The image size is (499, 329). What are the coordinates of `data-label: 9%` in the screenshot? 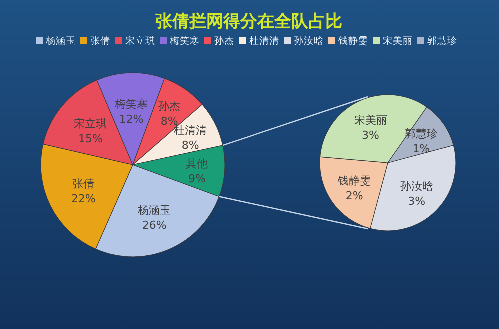 It's located at (197, 179).